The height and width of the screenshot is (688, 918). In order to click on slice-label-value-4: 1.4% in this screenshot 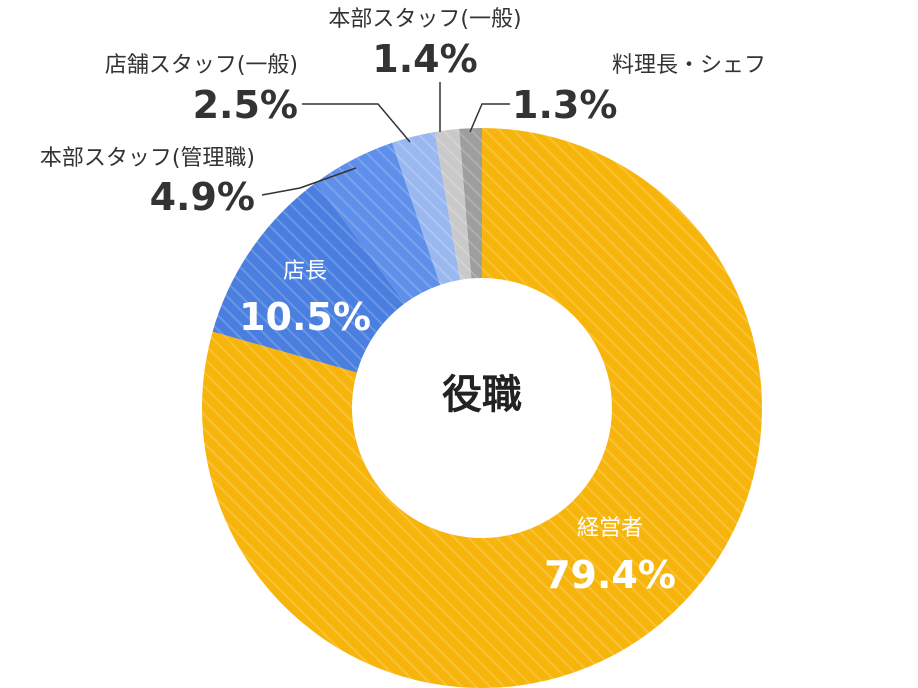, I will do `click(424, 59)`.